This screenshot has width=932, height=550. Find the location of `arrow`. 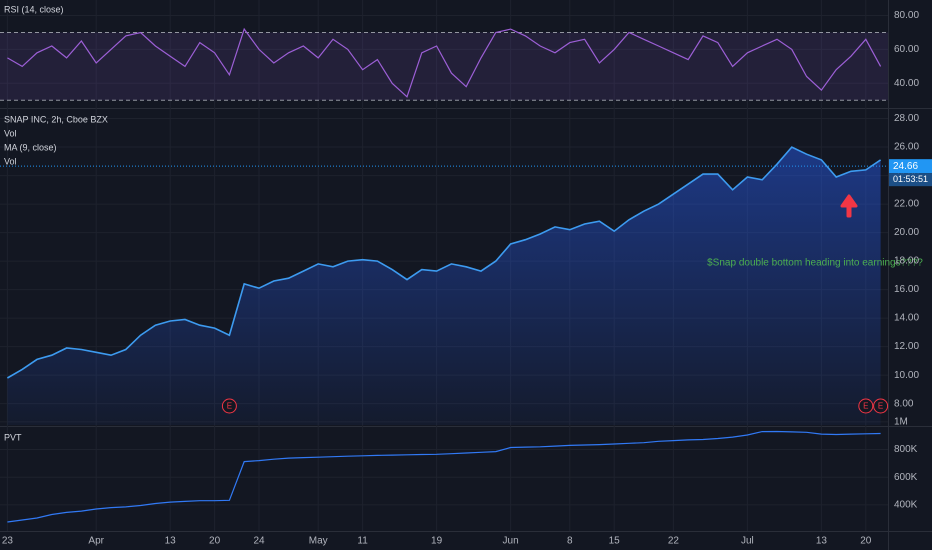

arrow is located at coordinates (849, 206).